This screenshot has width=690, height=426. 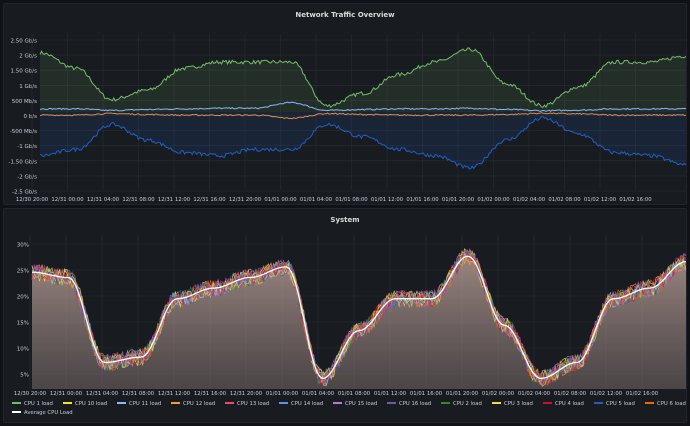 What do you see at coordinates (174, 200) in the screenshot?
I see `x-tick-label: 12/31 12:00` at bounding box center [174, 200].